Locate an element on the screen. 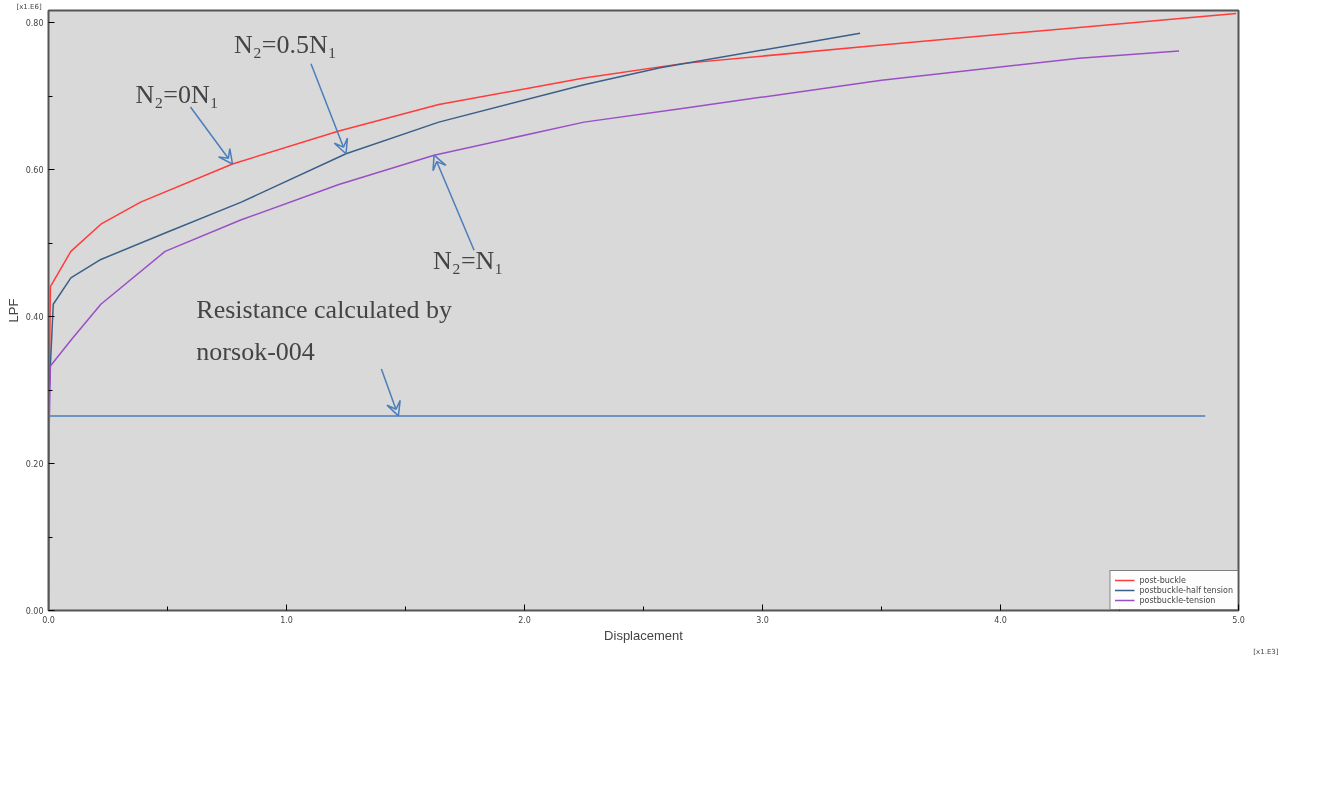 This screenshot has height=810, width=1320. x-tick-label: 4.0 is located at coordinates (1000, 620).